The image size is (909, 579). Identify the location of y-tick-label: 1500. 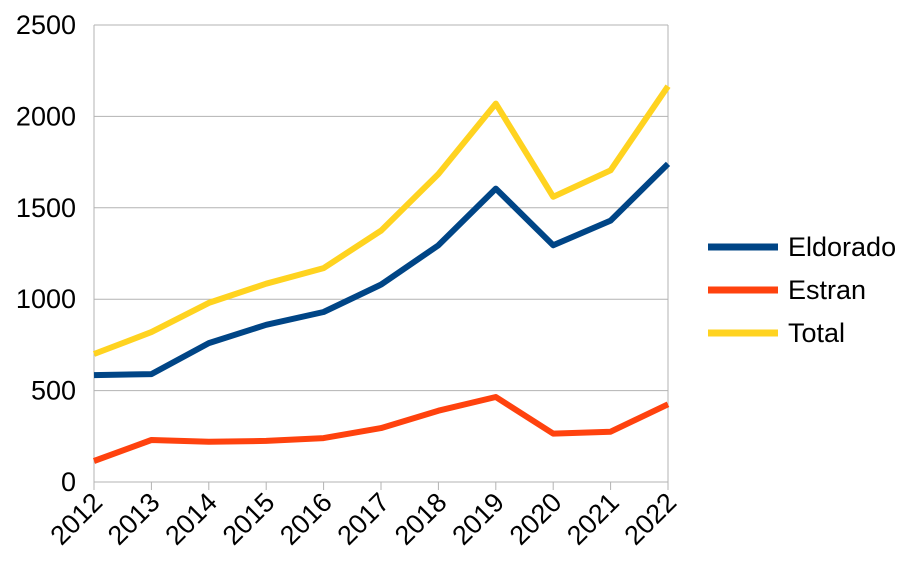
(46, 208).